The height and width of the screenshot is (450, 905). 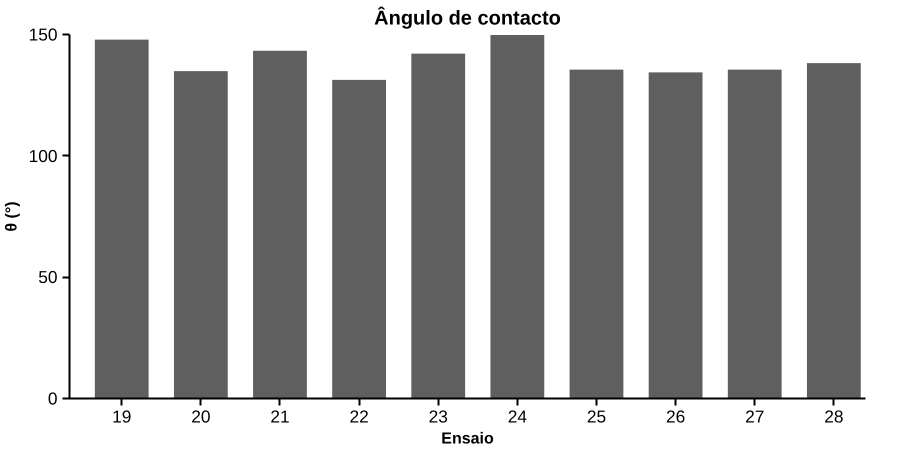 What do you see at coordinates (43, 156) in the screenshot?
I see `y-tick-label: 100` at bounding box center [43, 156].